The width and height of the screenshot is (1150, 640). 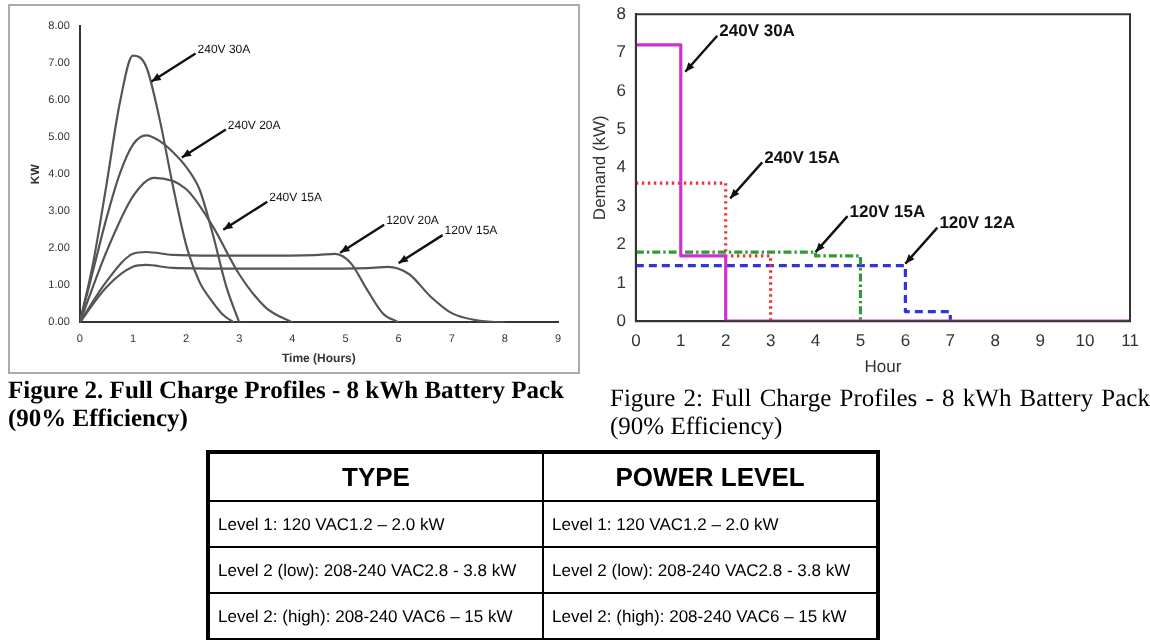 I want to click on x-tick-label: 6, so click(x=905, y=340).